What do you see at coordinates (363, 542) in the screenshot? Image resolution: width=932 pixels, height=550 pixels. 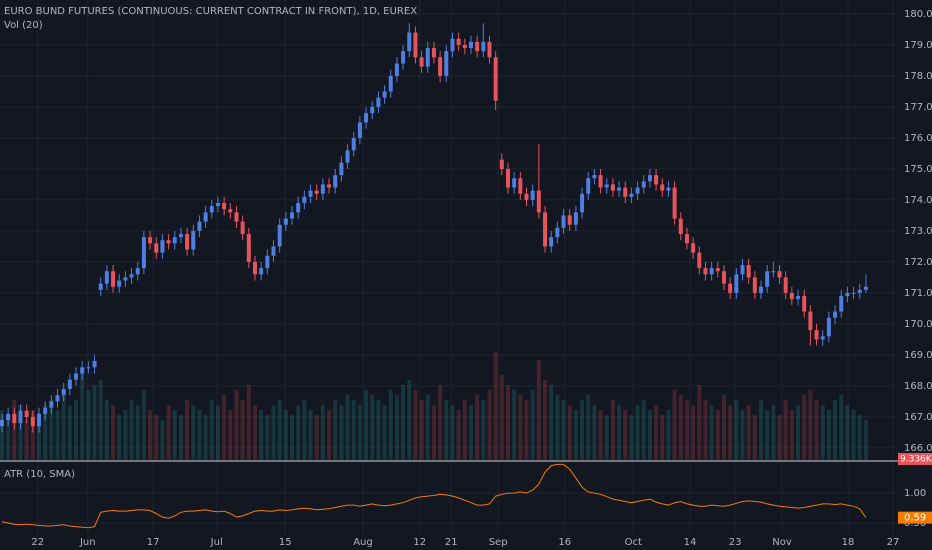 I see `x-tick-label: Aug` at bounding box center [363, 542].